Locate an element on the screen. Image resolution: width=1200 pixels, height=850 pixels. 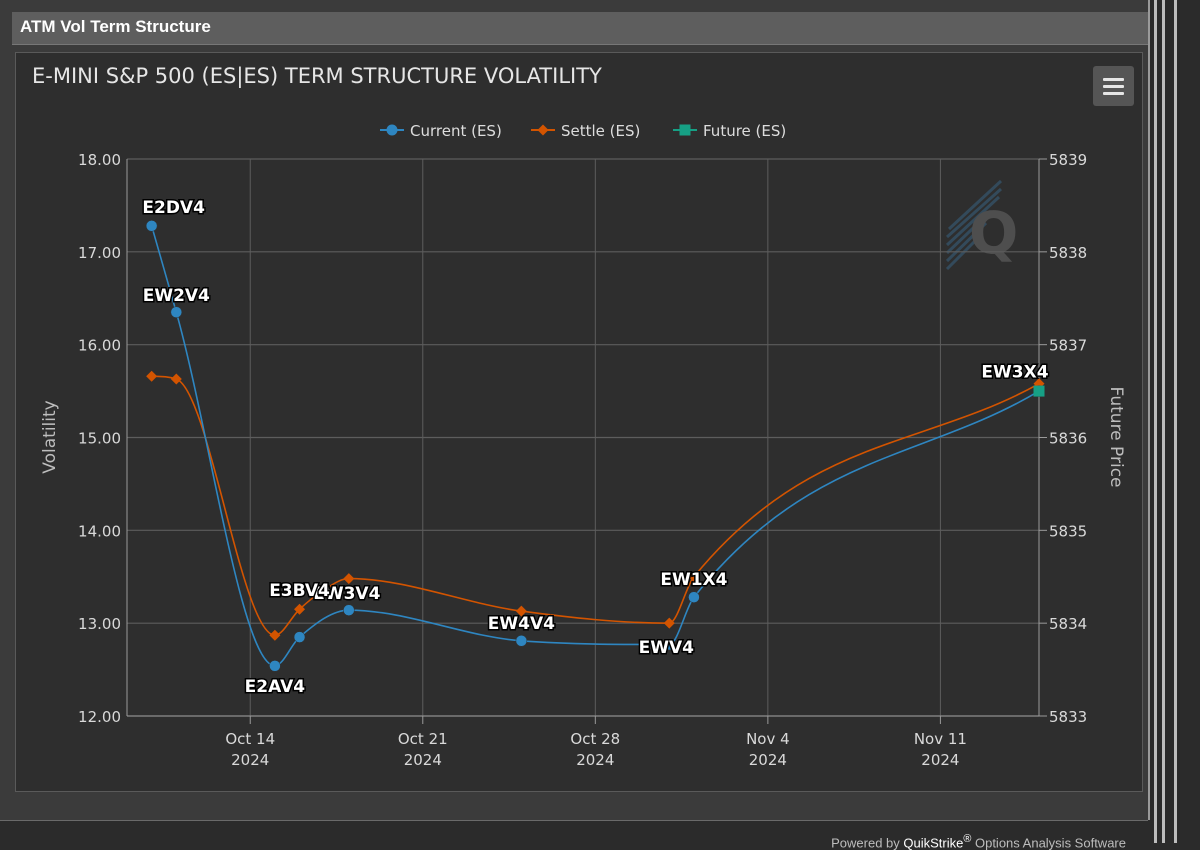
data-label: EW1X4 is located at coordinates (693, 580).